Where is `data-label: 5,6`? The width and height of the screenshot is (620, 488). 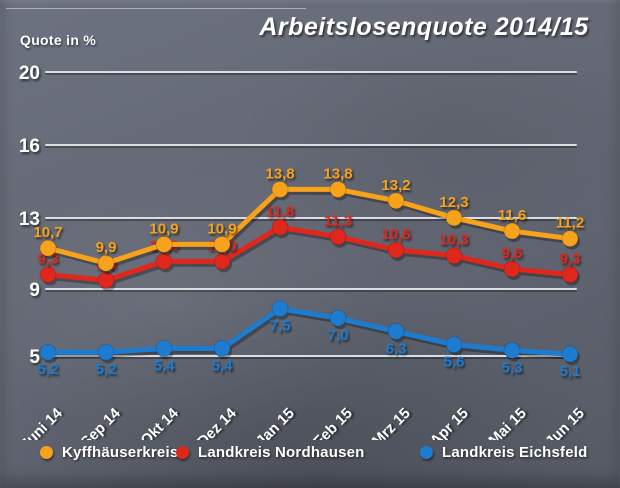 data-label: 5,6 is located at coordinates (454, 362).